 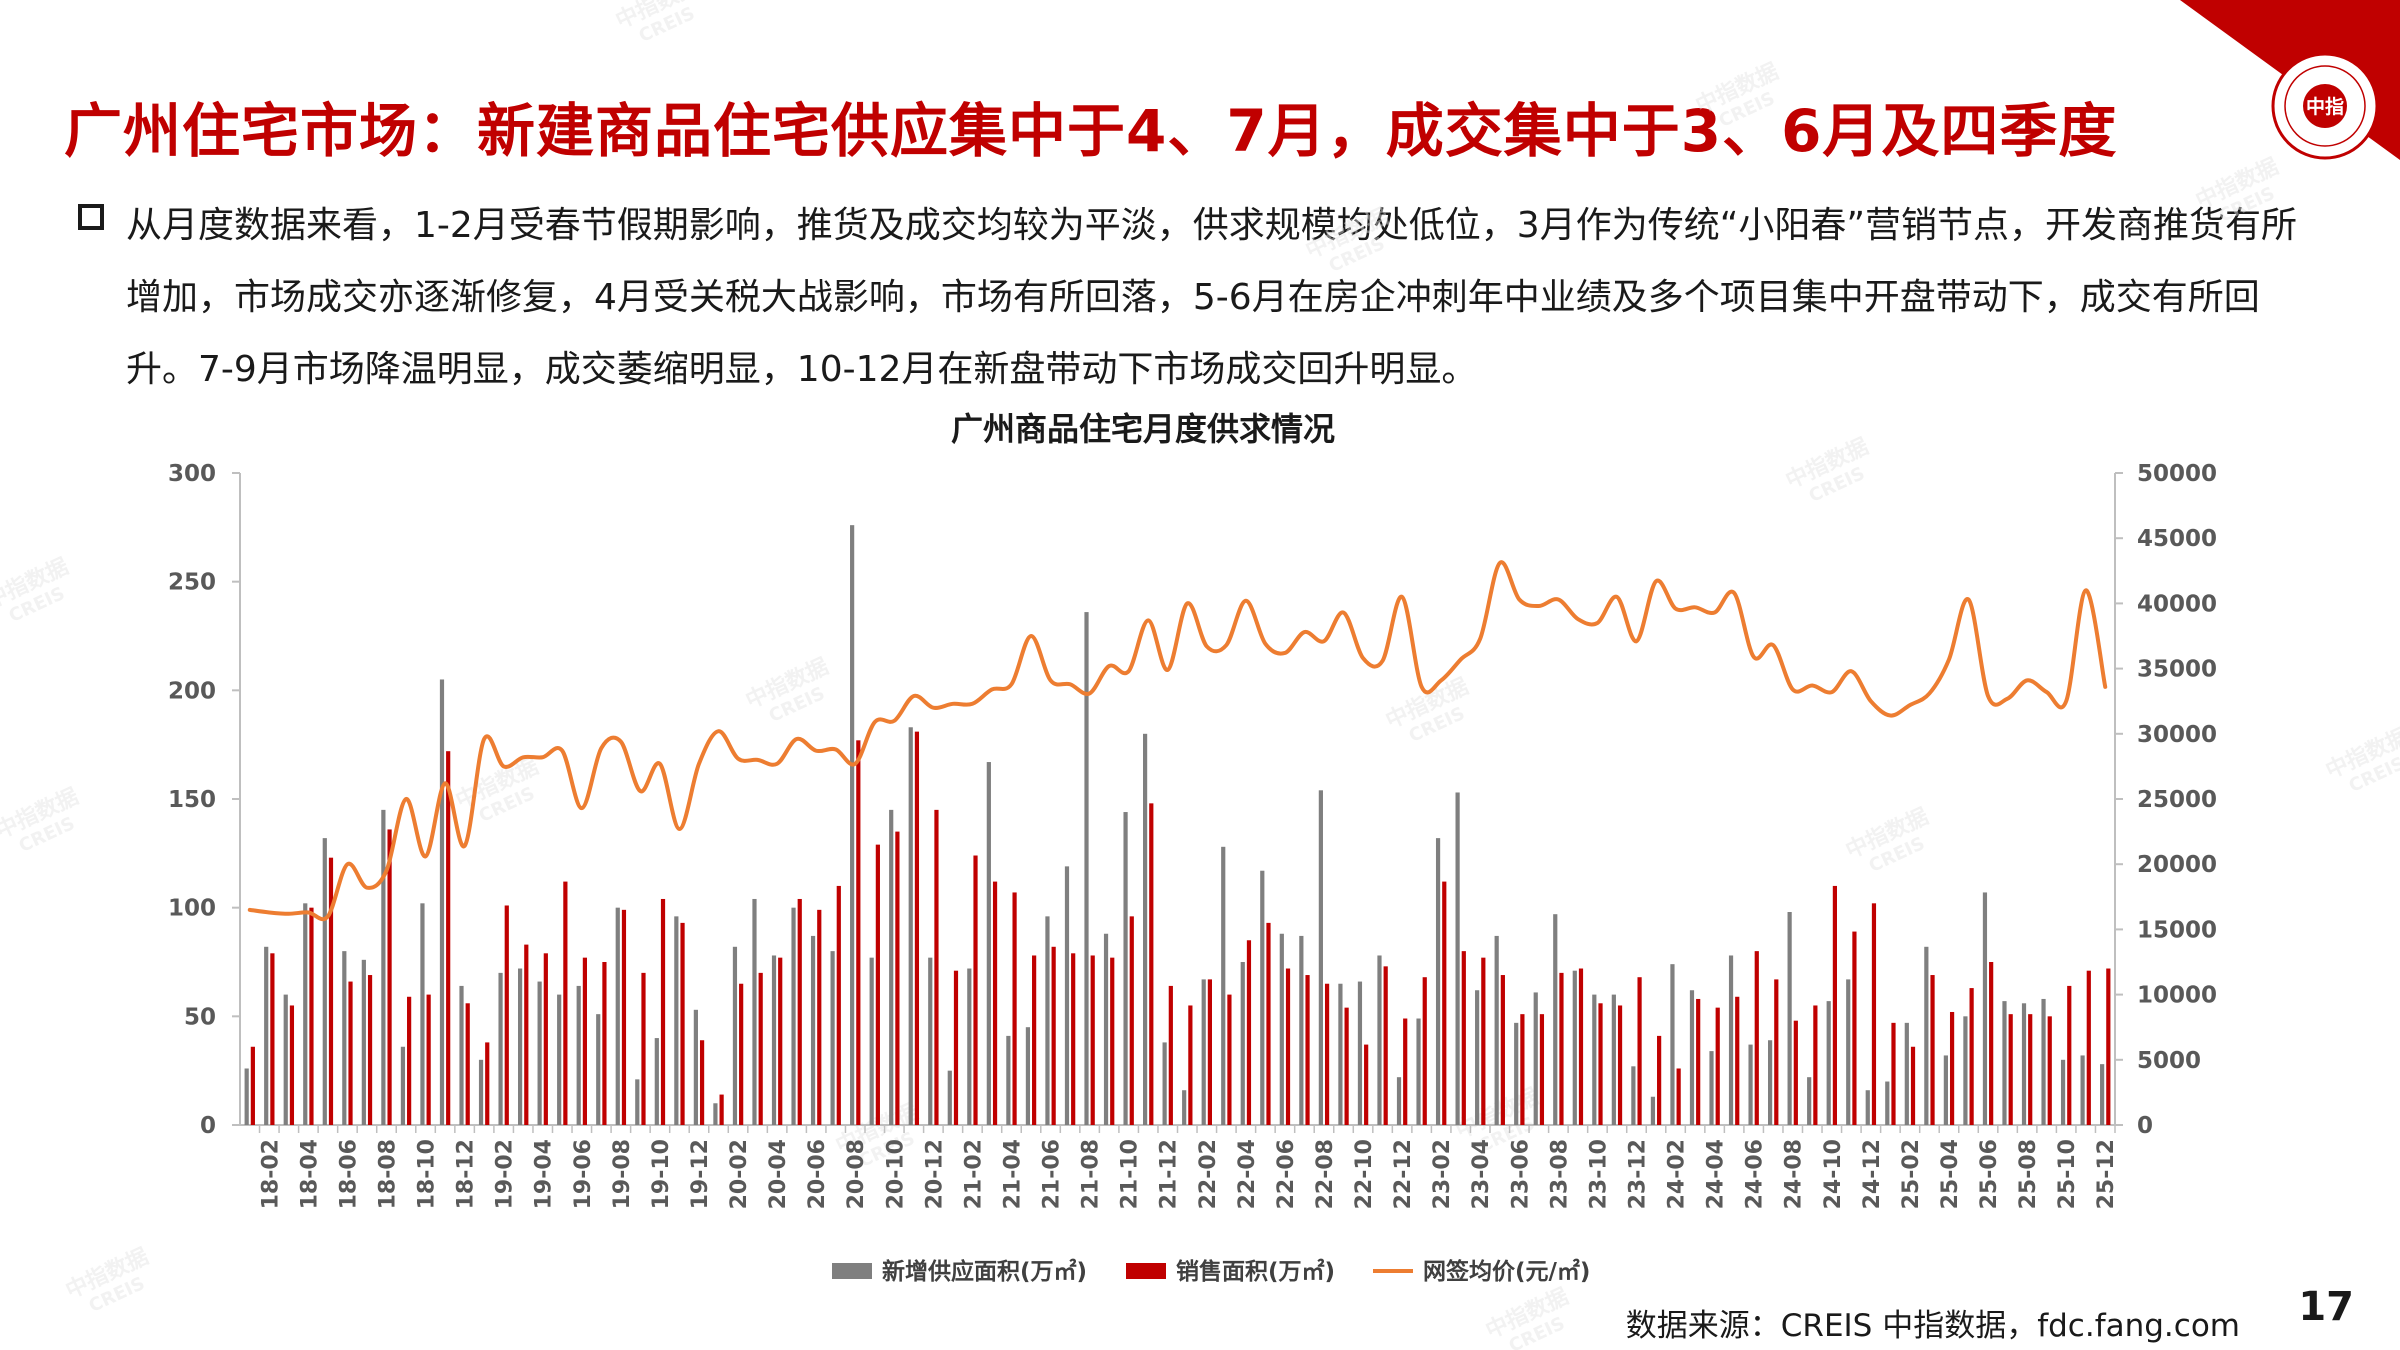 What do you see at coordinates (1716, 1174) in the screenshot?
I see `x-tick-label: 24-04` at bounding box center [1716, 1174].